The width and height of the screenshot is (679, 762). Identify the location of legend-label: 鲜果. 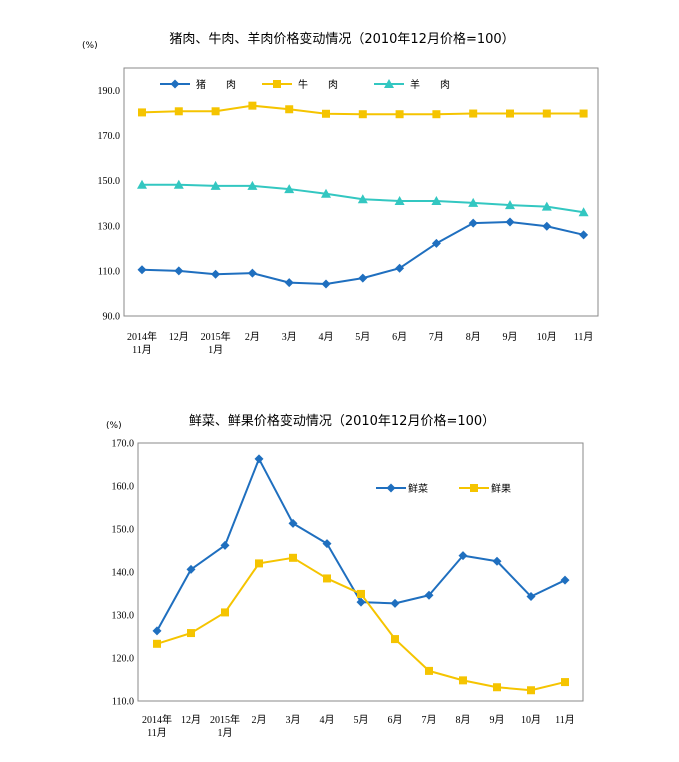
(501, 488).